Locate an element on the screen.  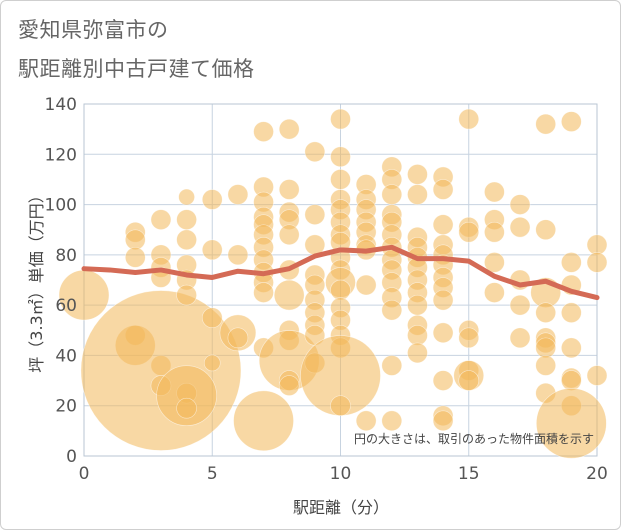
y-tick-label: 40 is located at coordinates (66, 356).